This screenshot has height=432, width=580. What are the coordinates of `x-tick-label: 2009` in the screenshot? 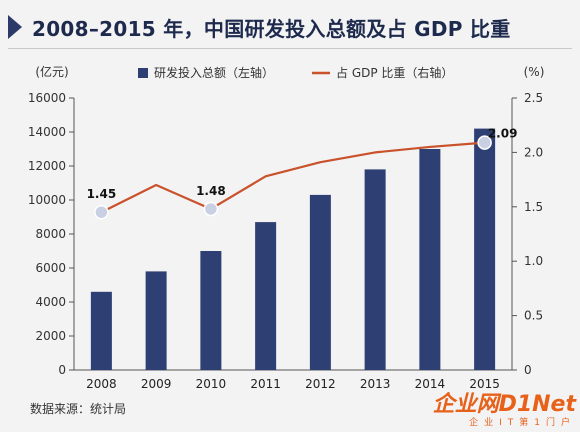 It's located at (156, 384).